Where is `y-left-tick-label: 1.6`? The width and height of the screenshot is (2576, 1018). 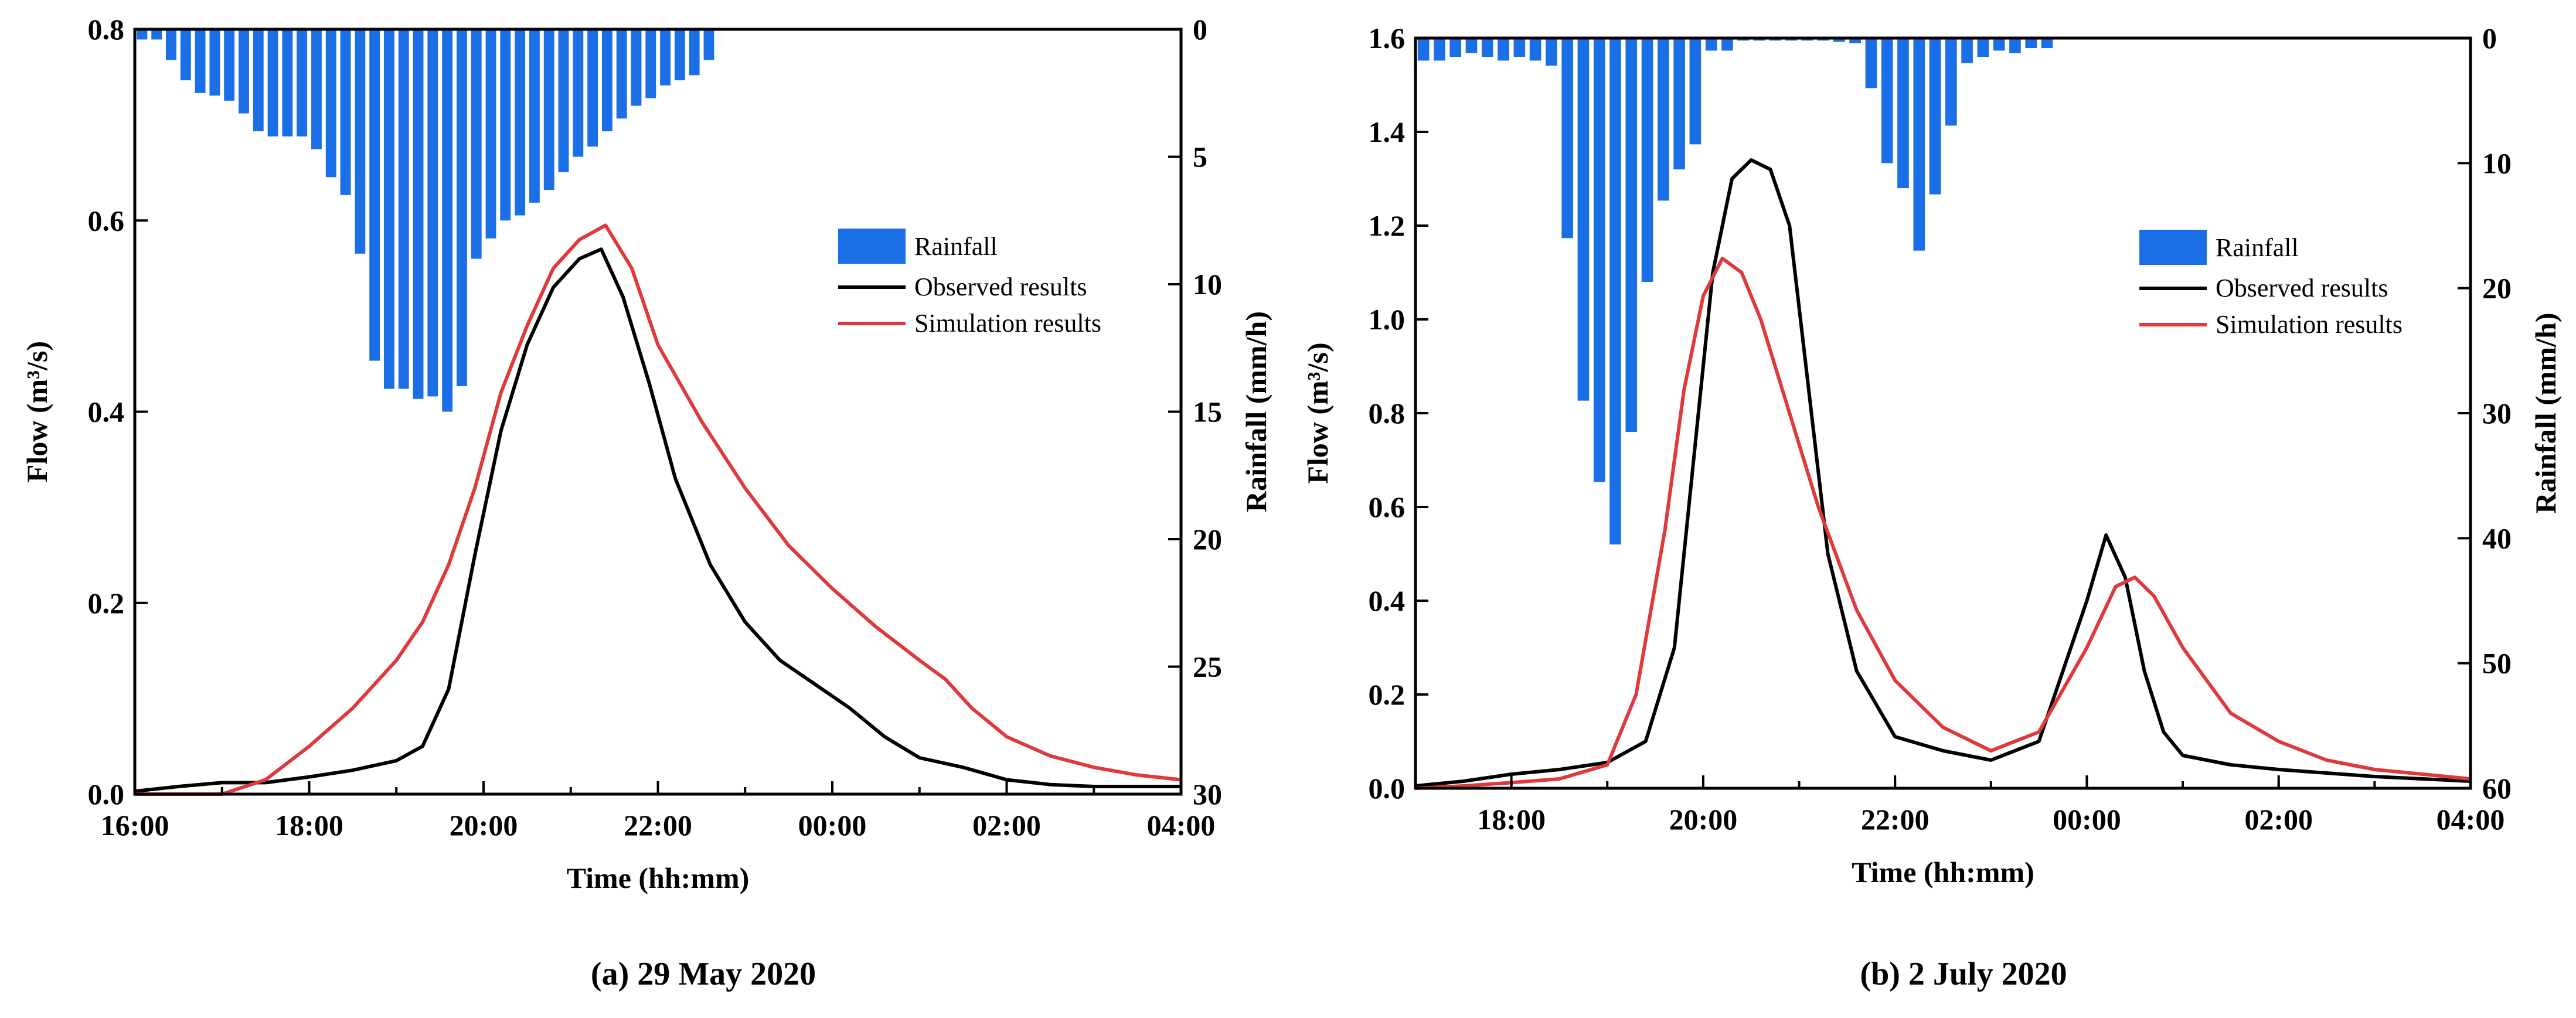
y-left-tick-label: 1.6 is located at coordinates (1387, 38).